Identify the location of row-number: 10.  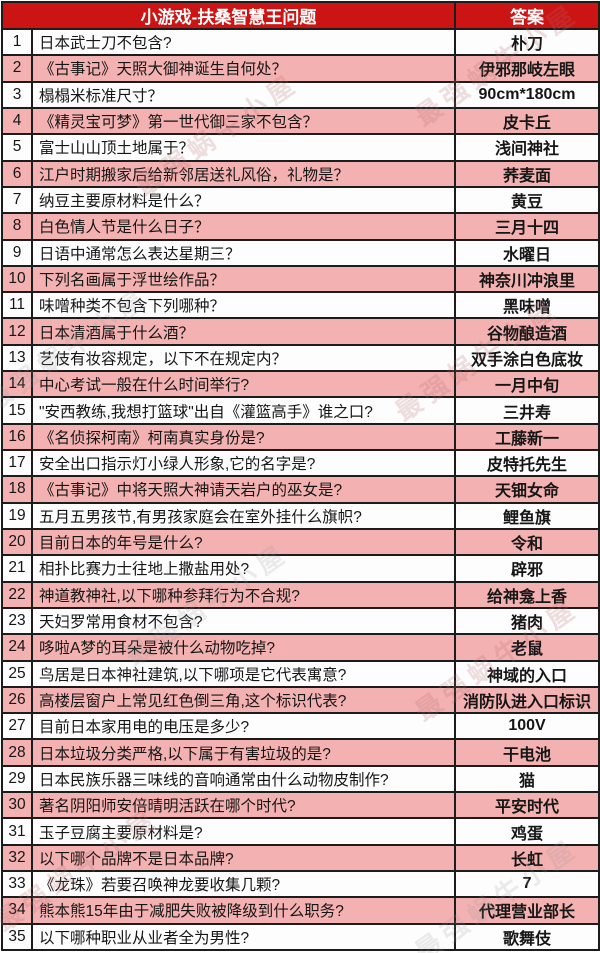
(17, 279).